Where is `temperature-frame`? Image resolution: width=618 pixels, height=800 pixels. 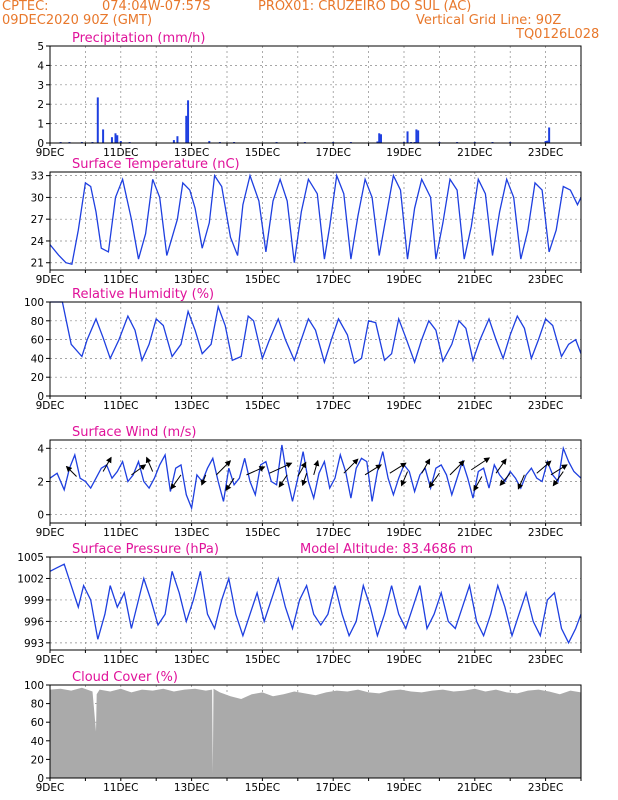
temperature-frame is located at coordinates (315, 221).